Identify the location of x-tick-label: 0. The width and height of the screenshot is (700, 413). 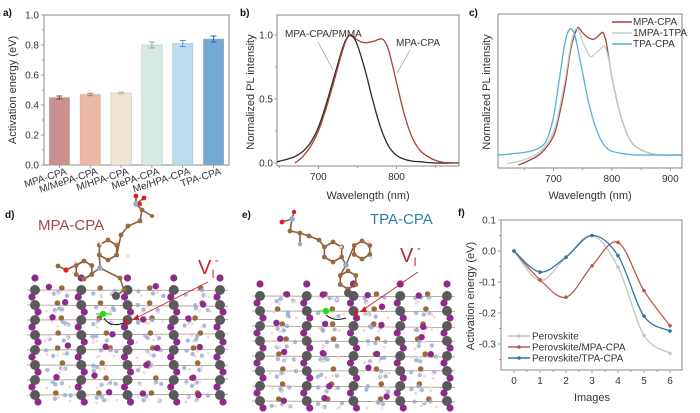
(514, 381).